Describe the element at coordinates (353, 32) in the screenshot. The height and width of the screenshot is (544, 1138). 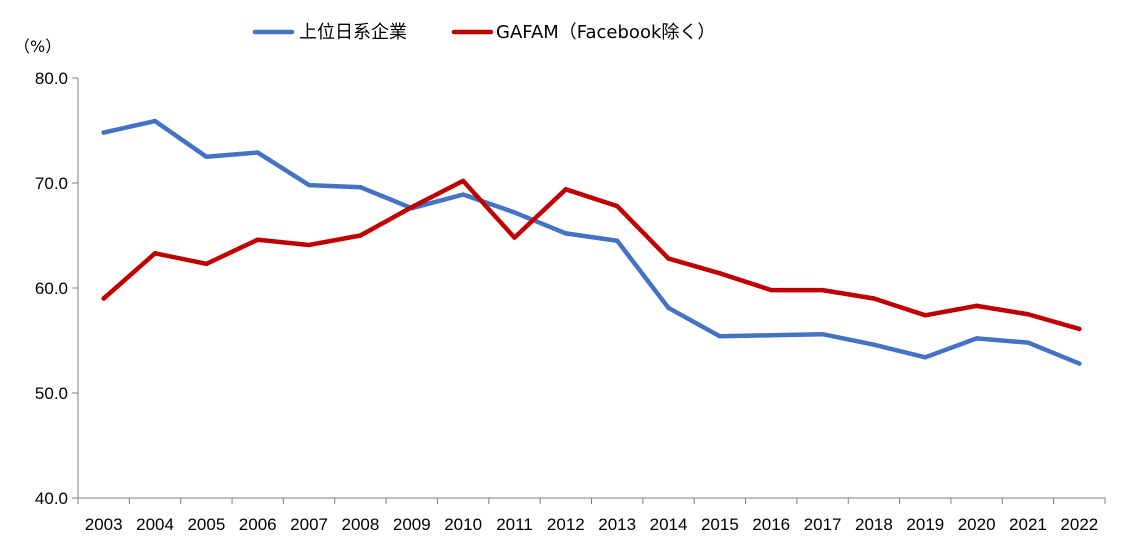
I see `legend-label-japanese-companies: 上位日系企業` at that location.